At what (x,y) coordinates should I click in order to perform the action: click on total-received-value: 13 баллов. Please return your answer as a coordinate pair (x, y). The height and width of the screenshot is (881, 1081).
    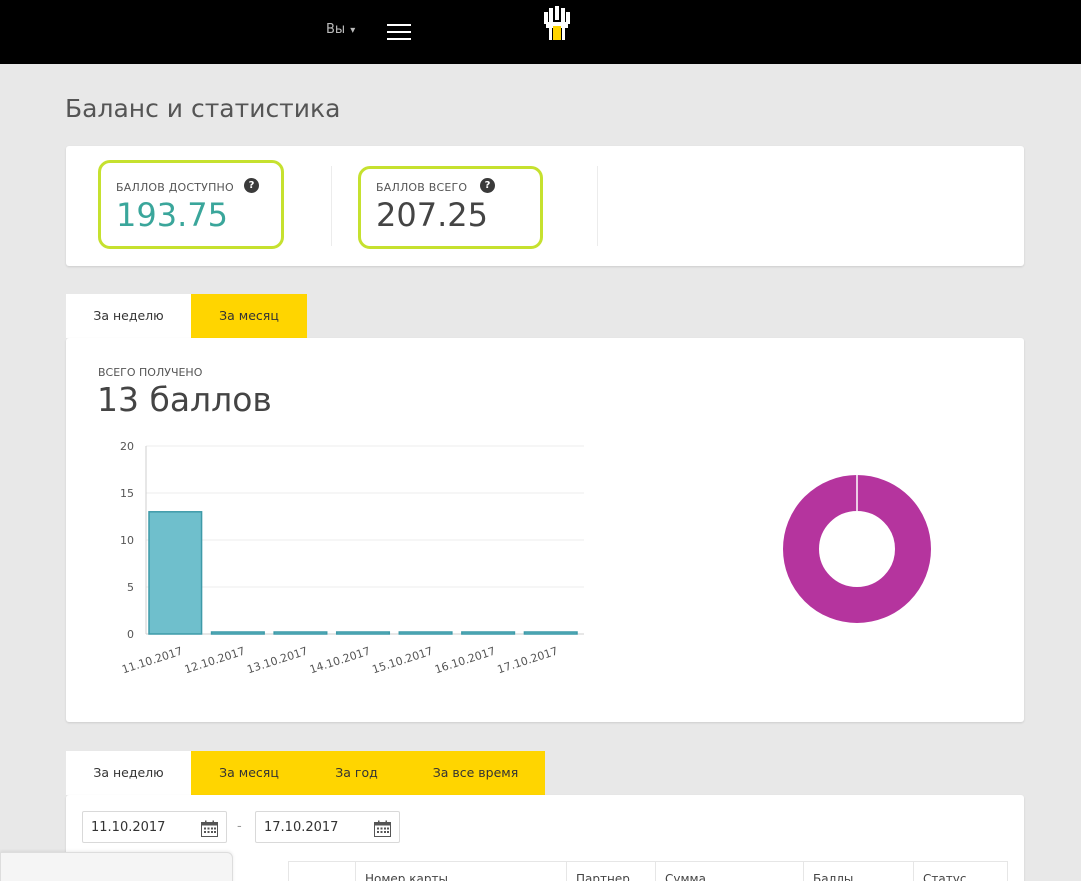
    Looking at the image, I should click on (184, 399).